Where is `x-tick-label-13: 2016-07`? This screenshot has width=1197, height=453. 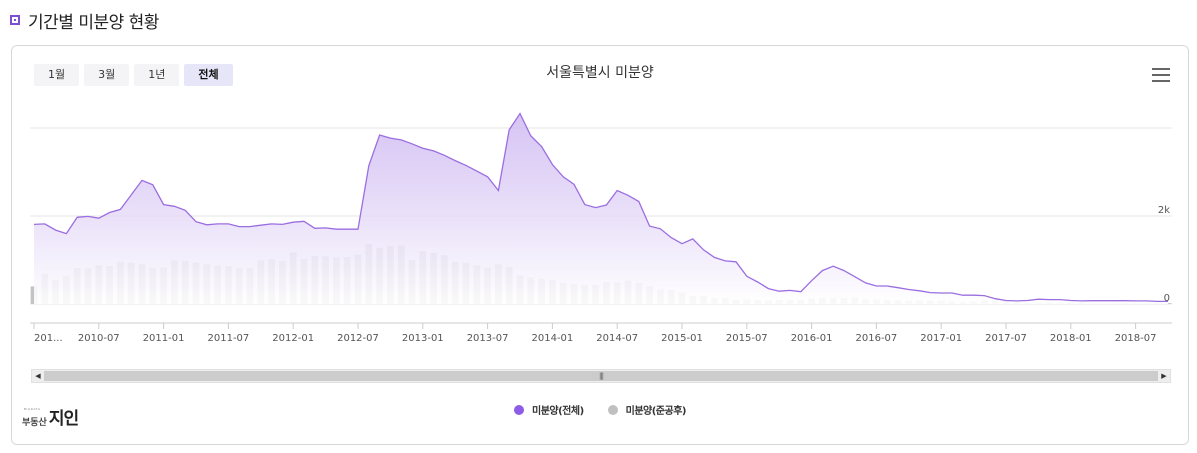 x-tick-label-13: 2016-07 is located at coordinates (877, 338).